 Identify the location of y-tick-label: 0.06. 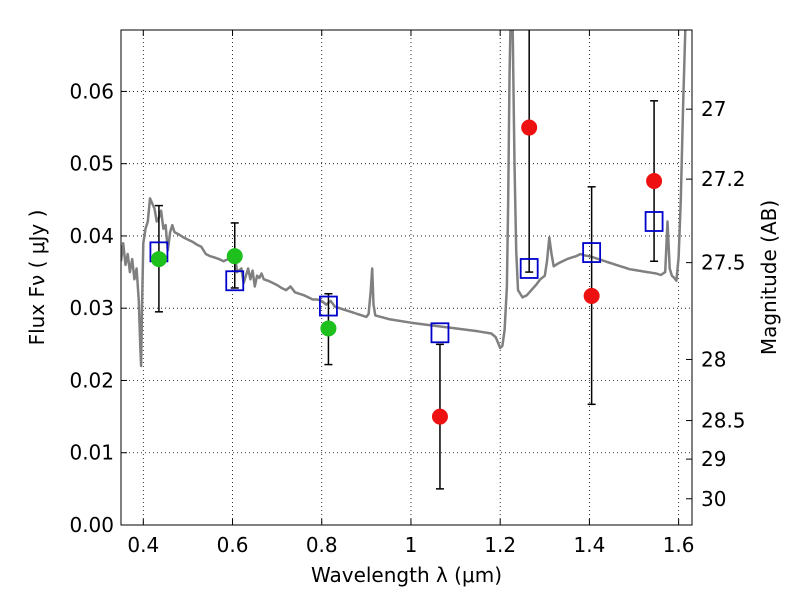
(91, 91).